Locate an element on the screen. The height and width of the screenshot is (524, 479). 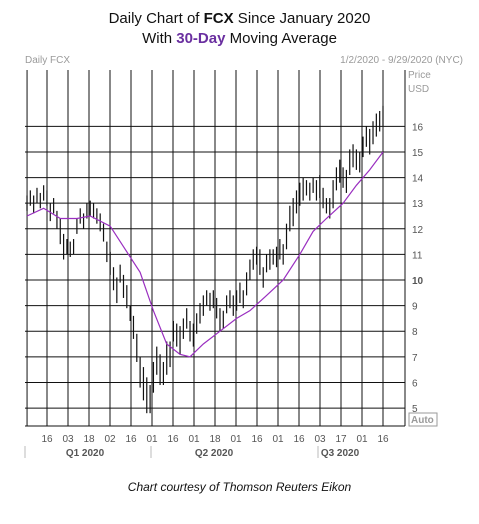
chart-title-line1: Daily Chart of FCX Since January 2020 is located at coordinates (239, 18).